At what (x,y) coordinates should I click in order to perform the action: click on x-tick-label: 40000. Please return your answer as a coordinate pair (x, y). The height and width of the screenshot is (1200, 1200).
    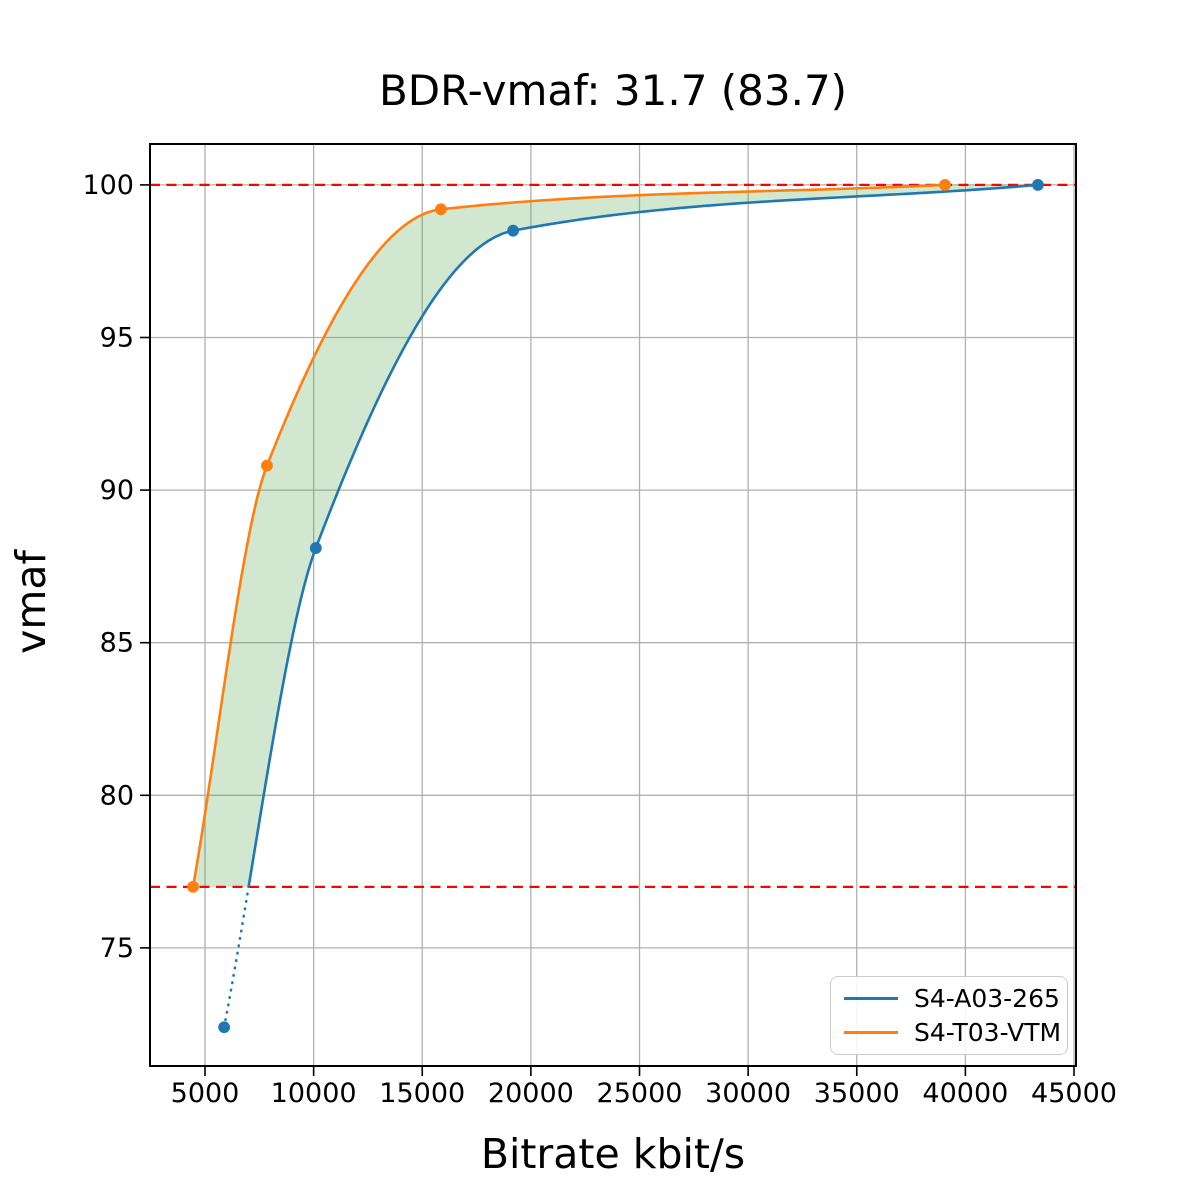
    Looking at the image, I should click on (965, 1093).